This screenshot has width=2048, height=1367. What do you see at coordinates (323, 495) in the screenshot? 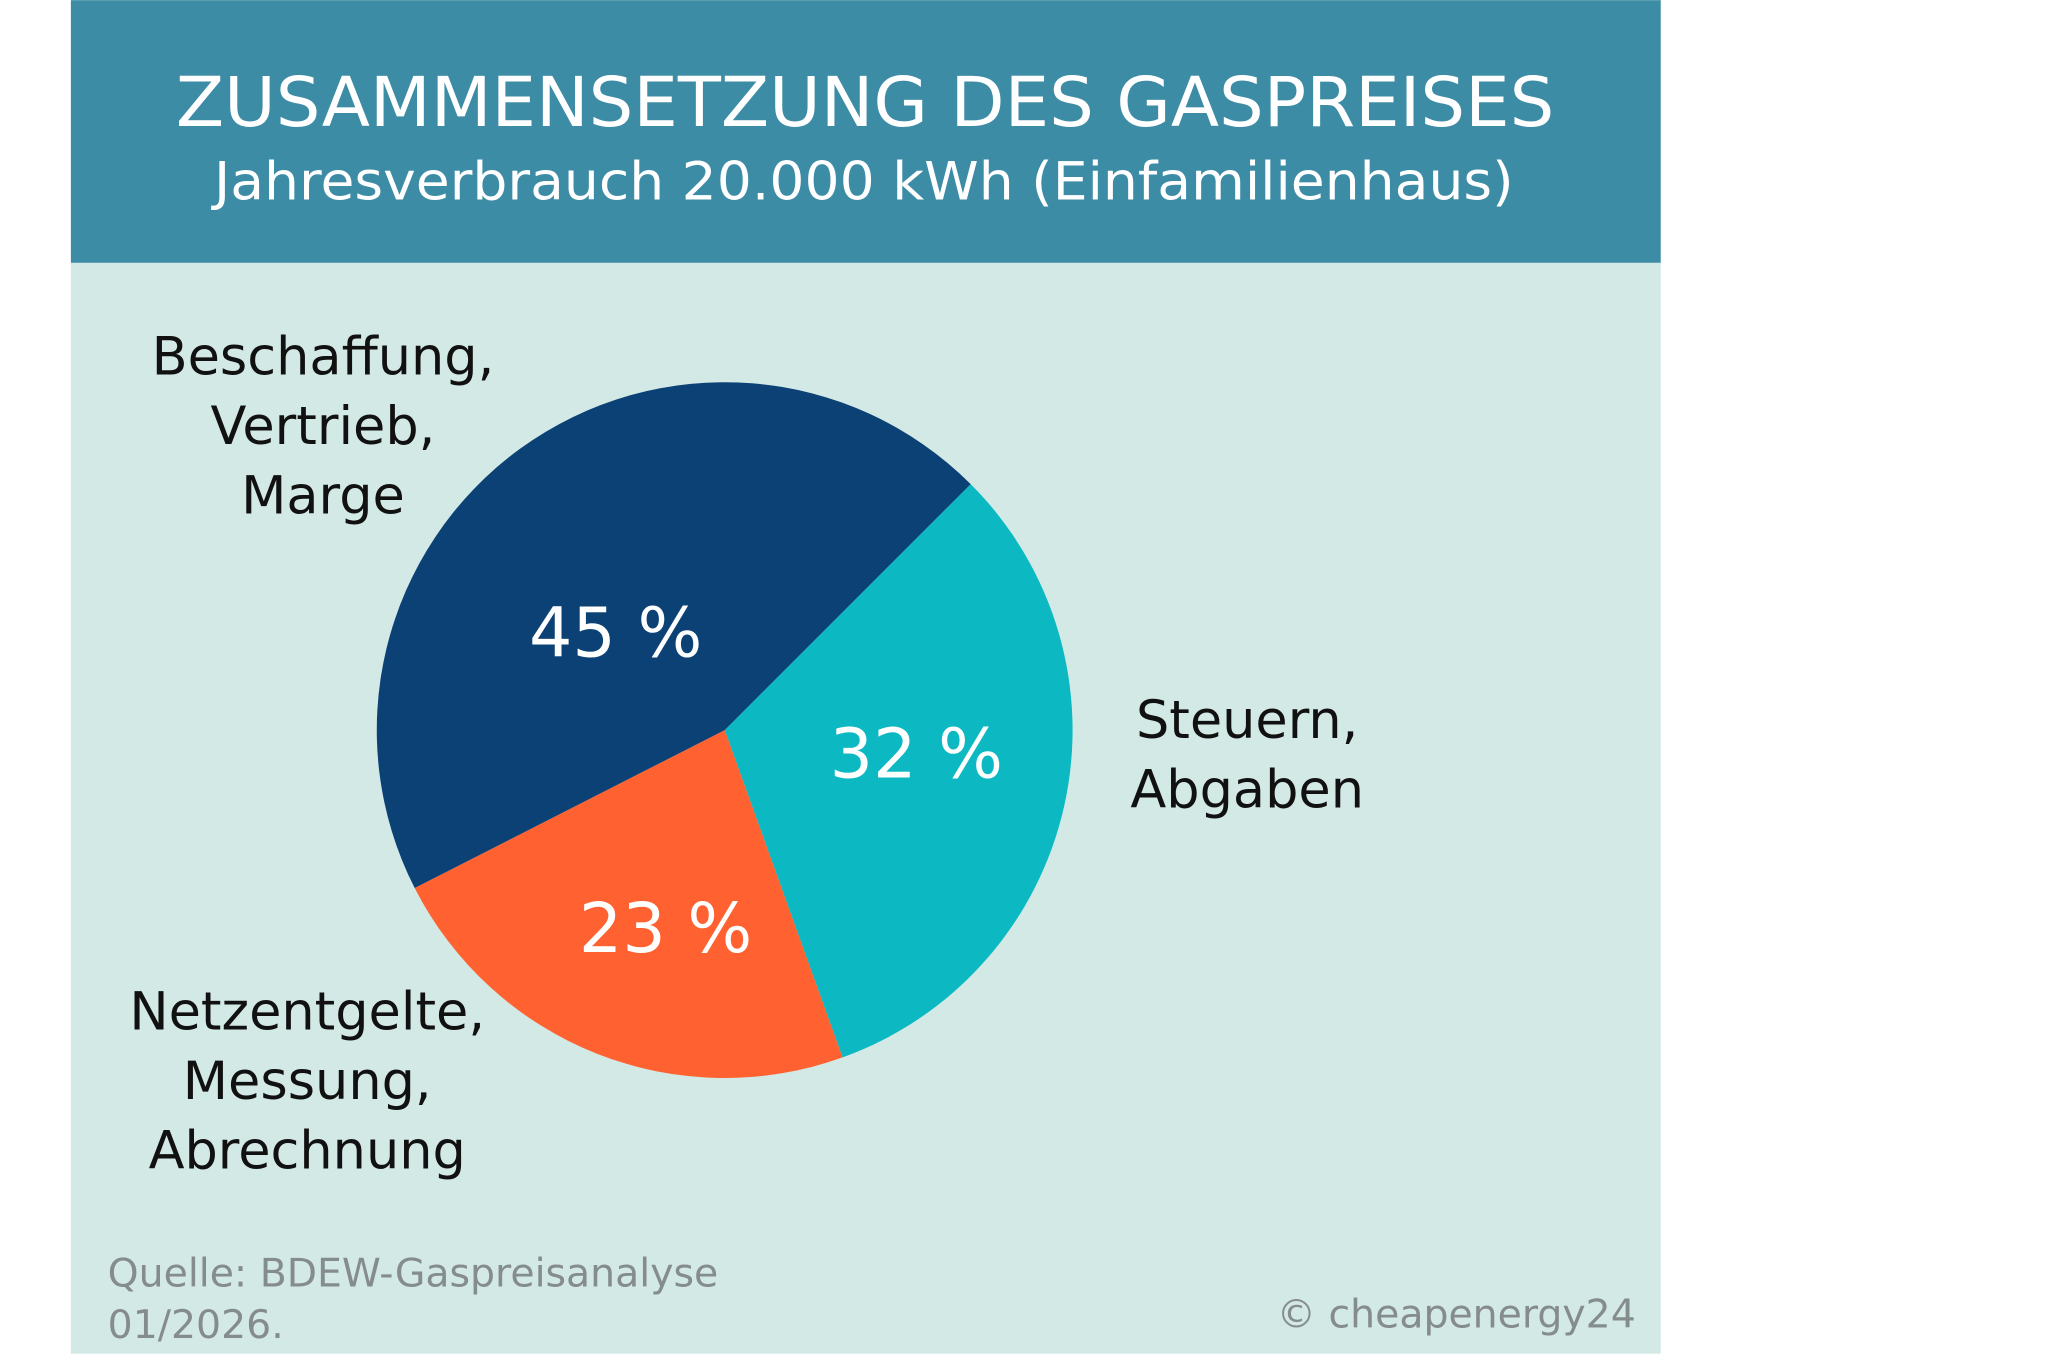
I see `category-label-line: Marge` at bounding box center [323, 495].